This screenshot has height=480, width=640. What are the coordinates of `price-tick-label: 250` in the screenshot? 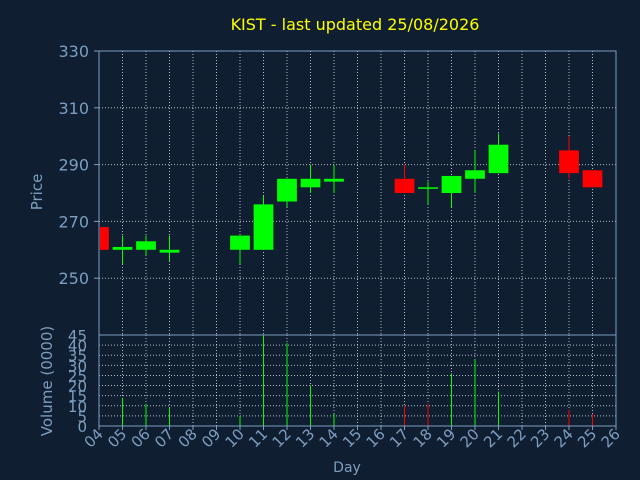 It's located at (73, 278).